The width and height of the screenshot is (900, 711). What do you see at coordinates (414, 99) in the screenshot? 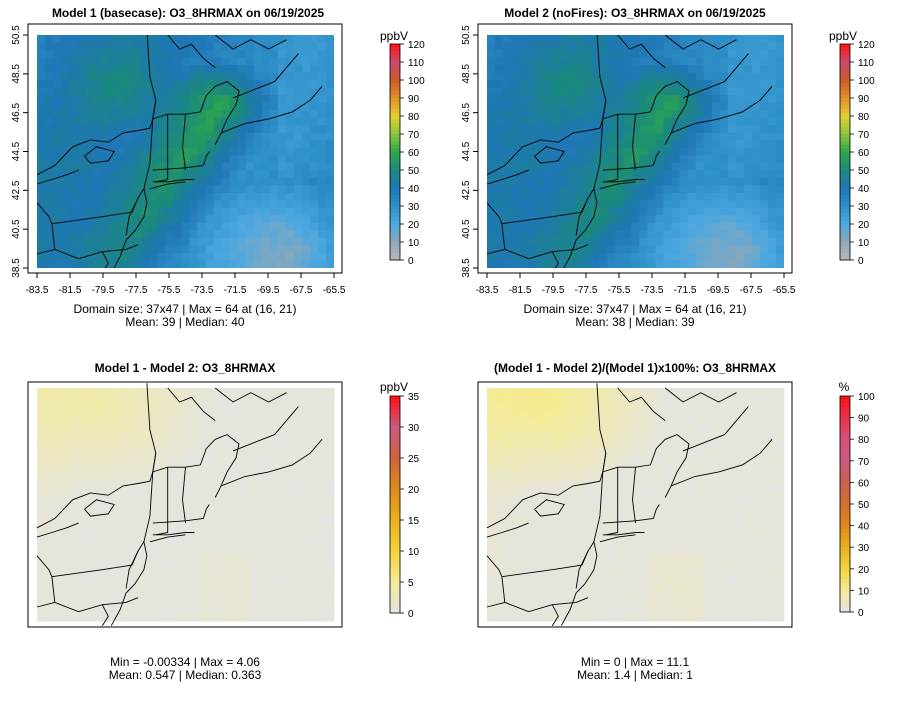
I see `colorbar-tick-label: 90` at bounding box center [414, 99].